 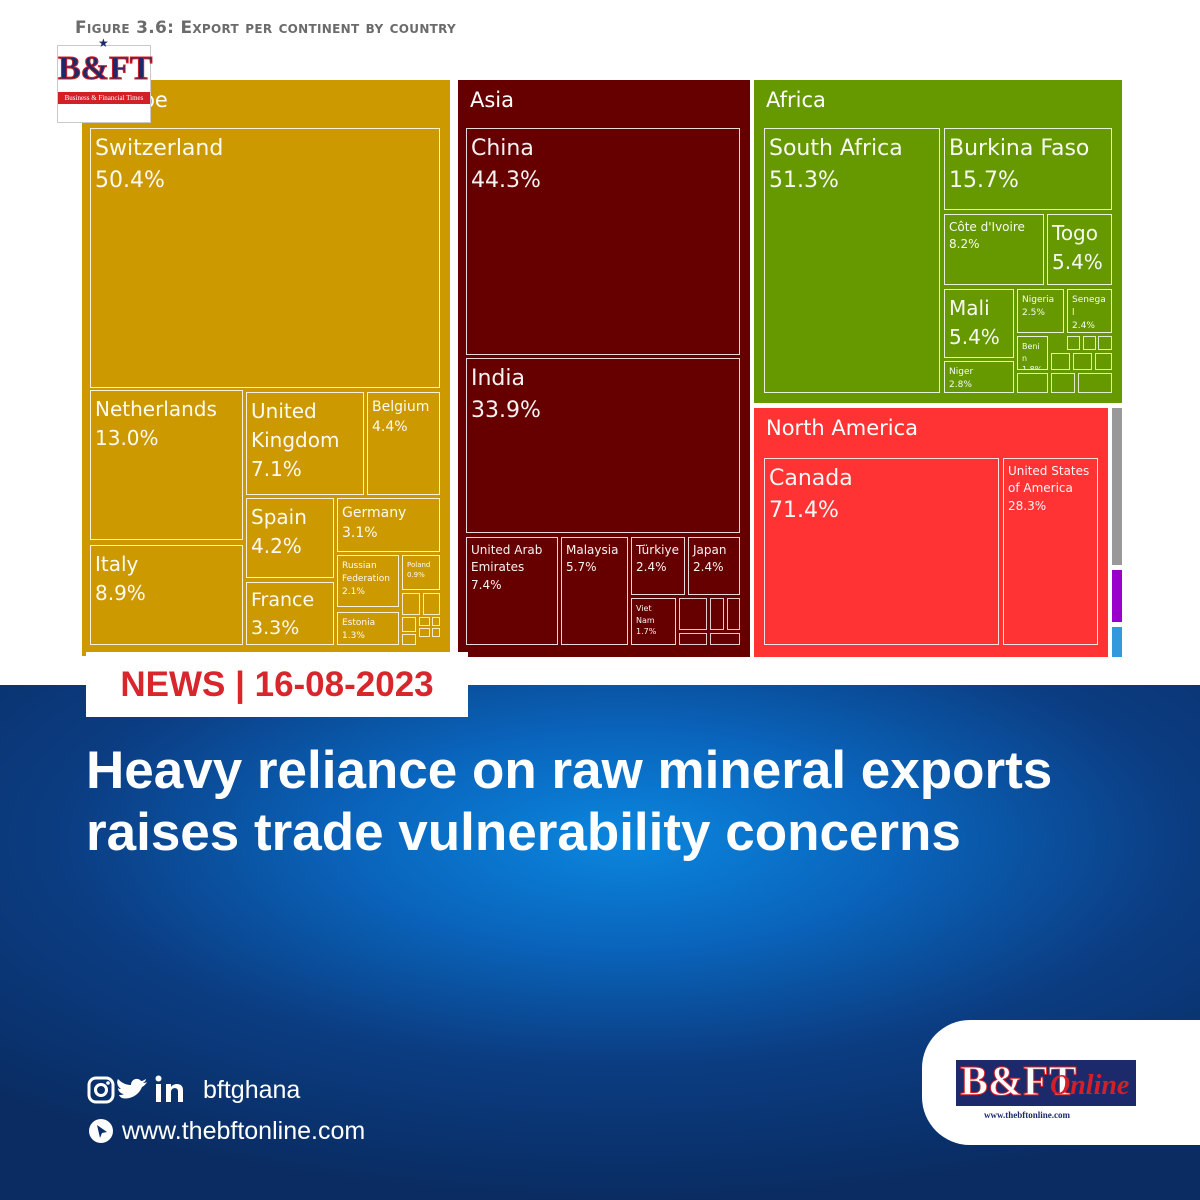 I want to click on instagram-icon, so click(x=101, y=1090).